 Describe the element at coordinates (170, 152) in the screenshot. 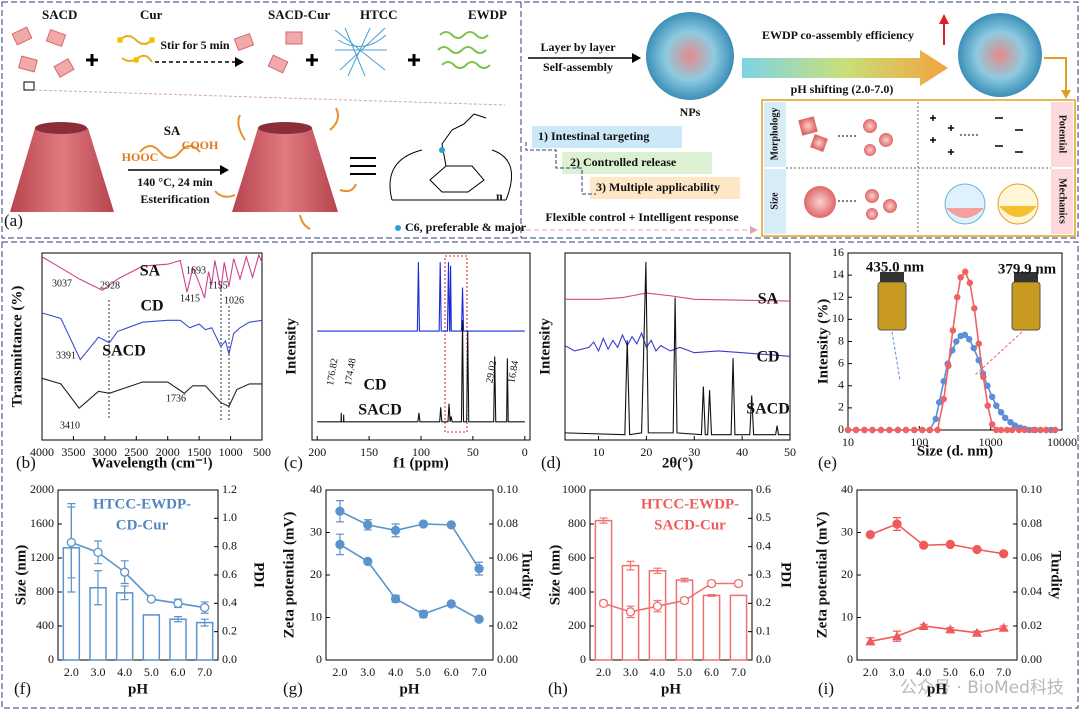

I see `sa-icon` at that location.